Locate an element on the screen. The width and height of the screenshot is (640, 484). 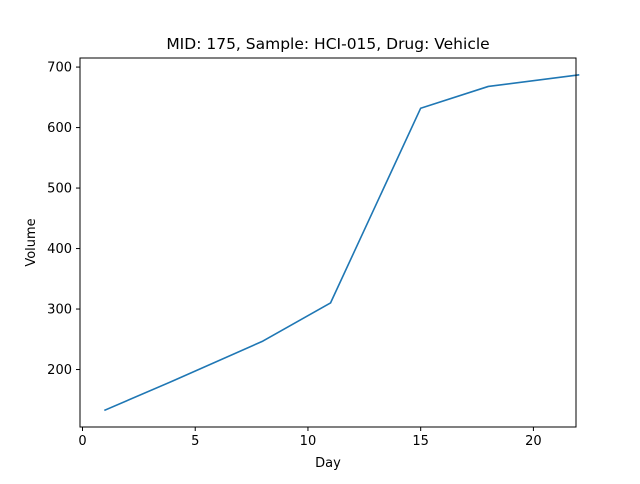
y-tick-label: 200 is located at coordinates (59, 370).